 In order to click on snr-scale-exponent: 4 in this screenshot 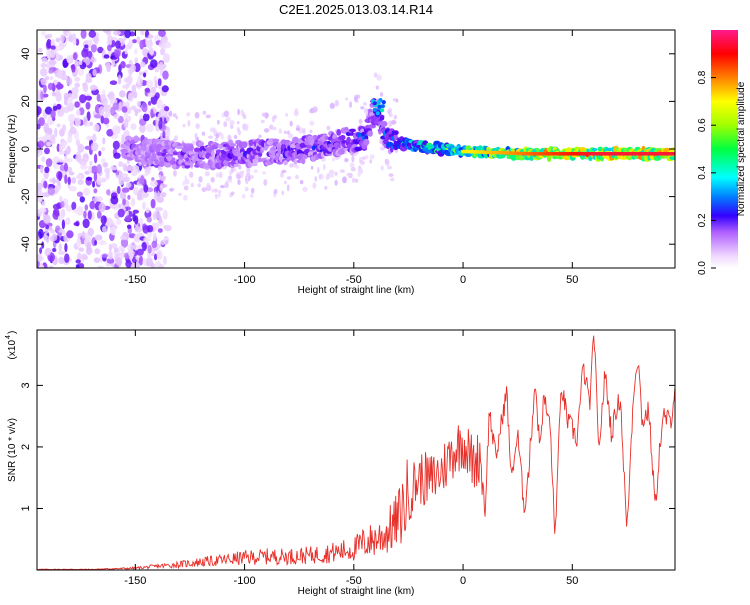, I will do `click(8, 337)`.